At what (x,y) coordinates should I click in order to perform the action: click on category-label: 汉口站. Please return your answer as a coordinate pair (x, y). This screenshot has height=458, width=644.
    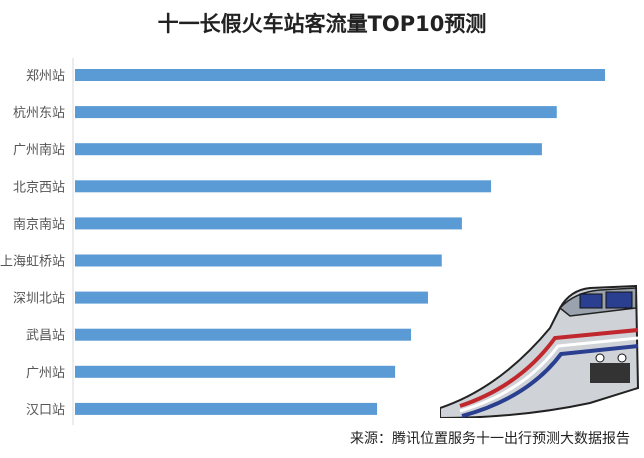
    Looking at the image, I should click on (45, 410).